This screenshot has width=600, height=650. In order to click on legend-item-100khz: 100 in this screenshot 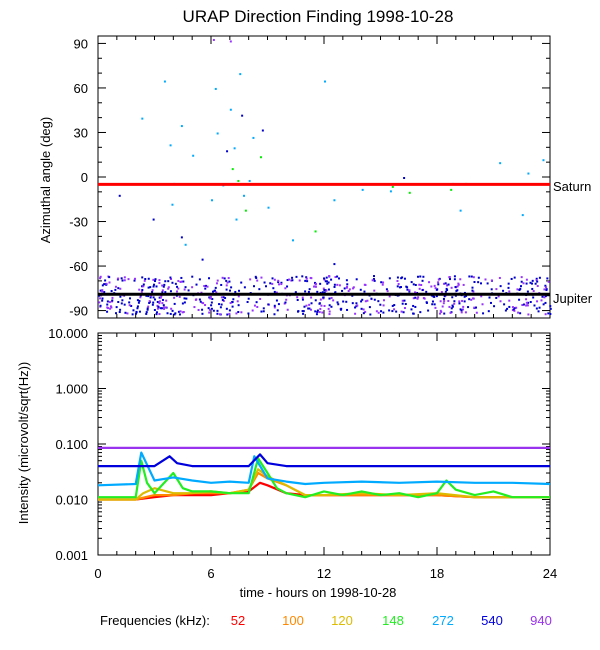, I will do `click(293, 620)`.